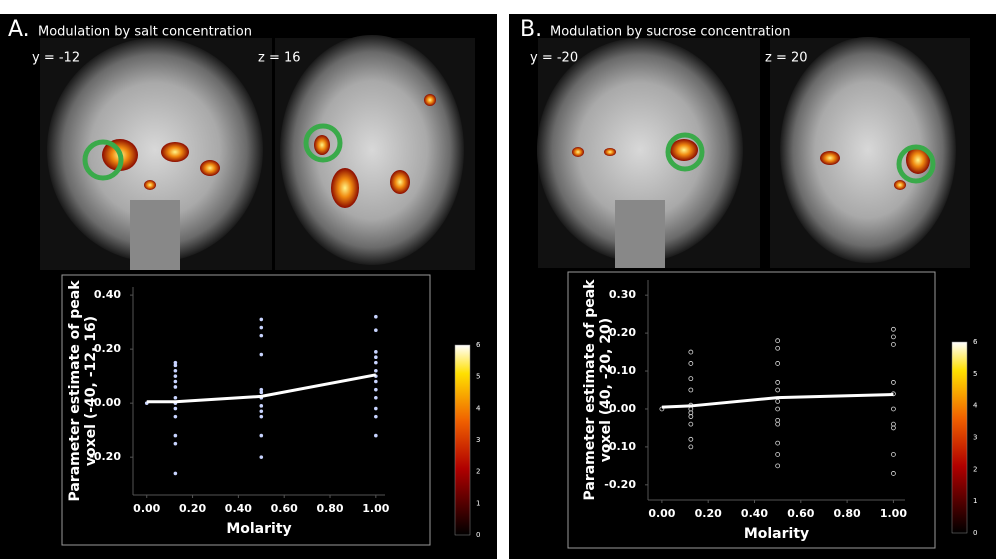  I want to click on y-tick-label: -0.10, so click(620, 446).